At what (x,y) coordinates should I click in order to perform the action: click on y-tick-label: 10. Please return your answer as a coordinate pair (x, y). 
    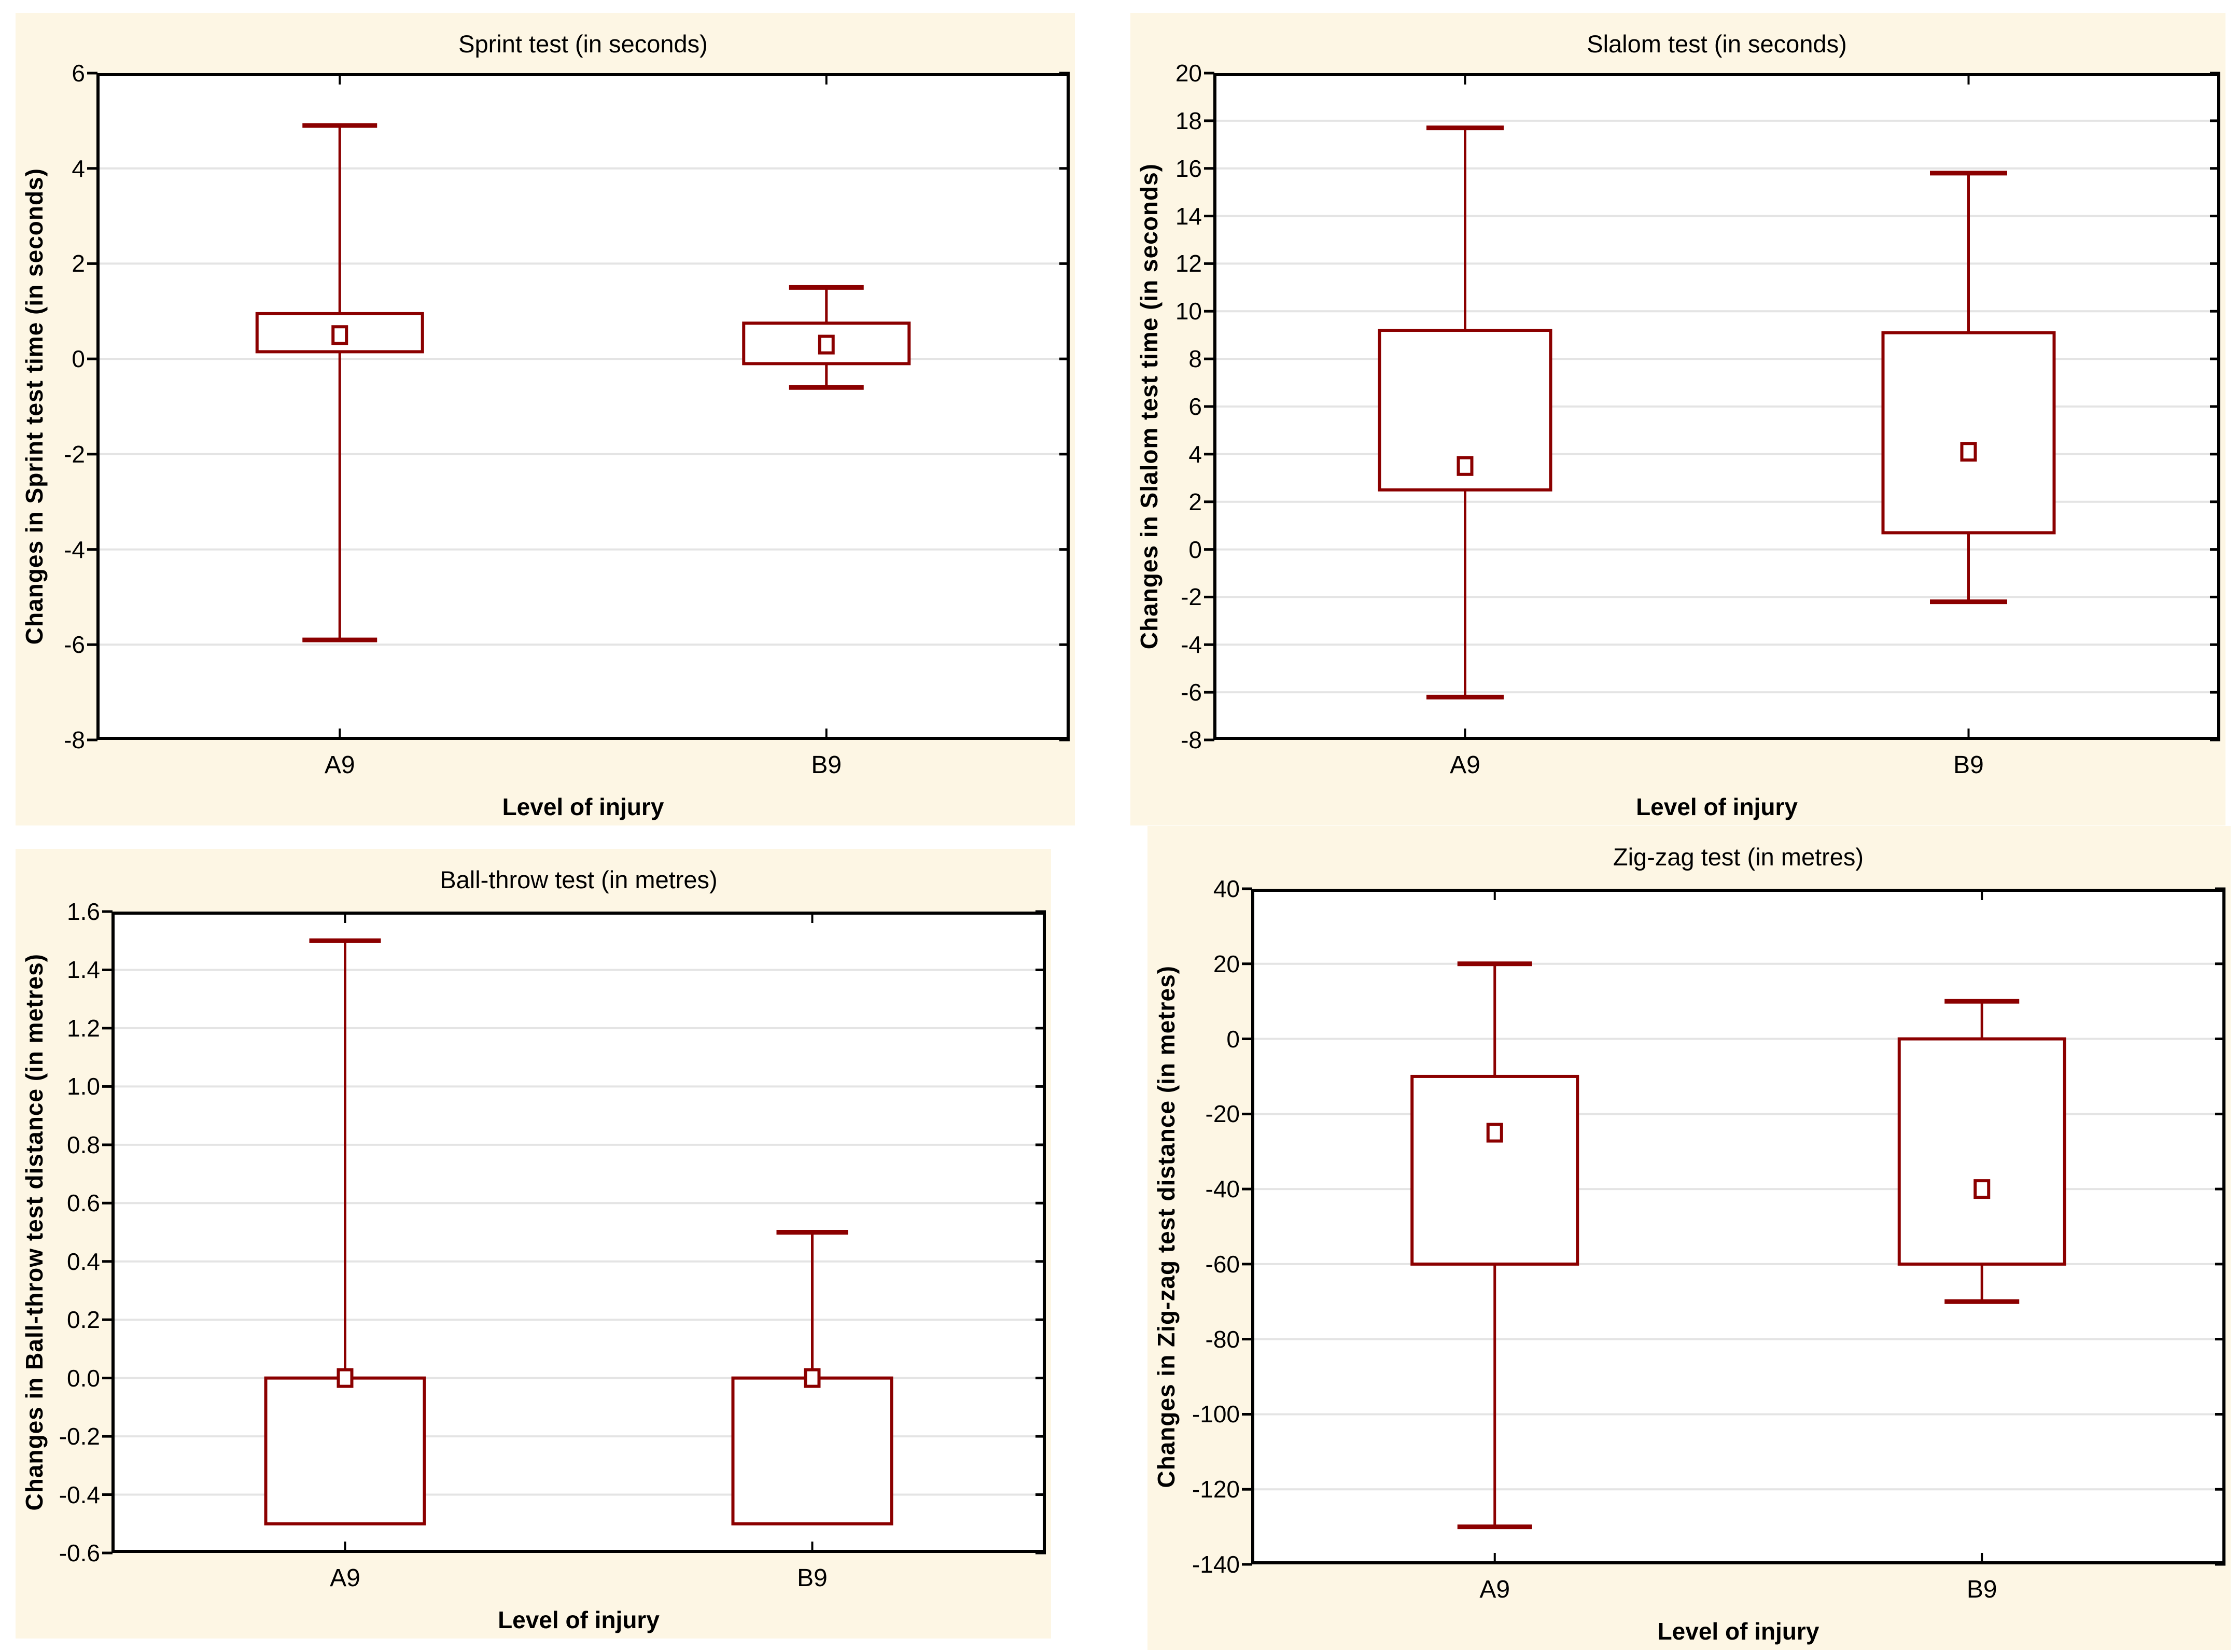
    Looking at the image, I should click on (1188, 311).